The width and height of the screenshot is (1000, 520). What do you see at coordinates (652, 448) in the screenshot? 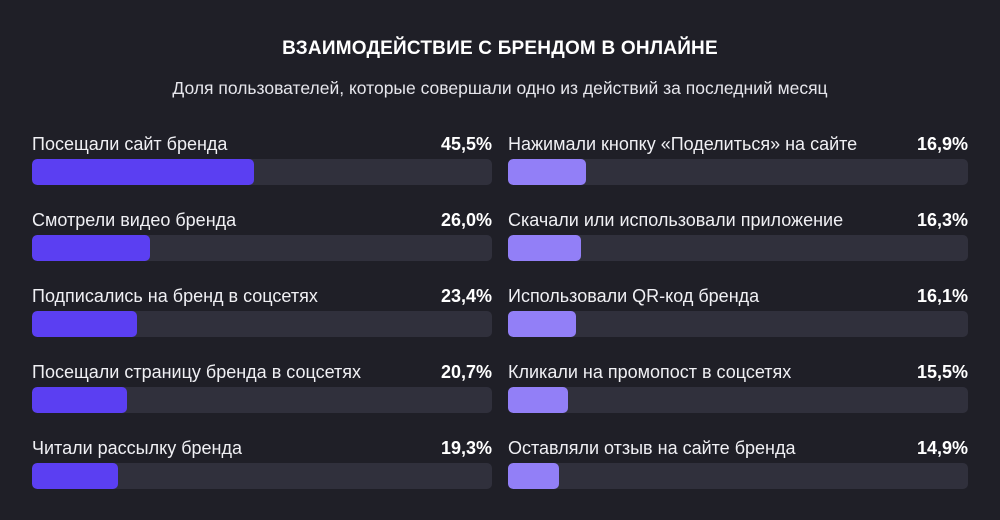
I see `bar-label: Оставляли отзыв на сайте бренда` at bounding box center [652, 448].